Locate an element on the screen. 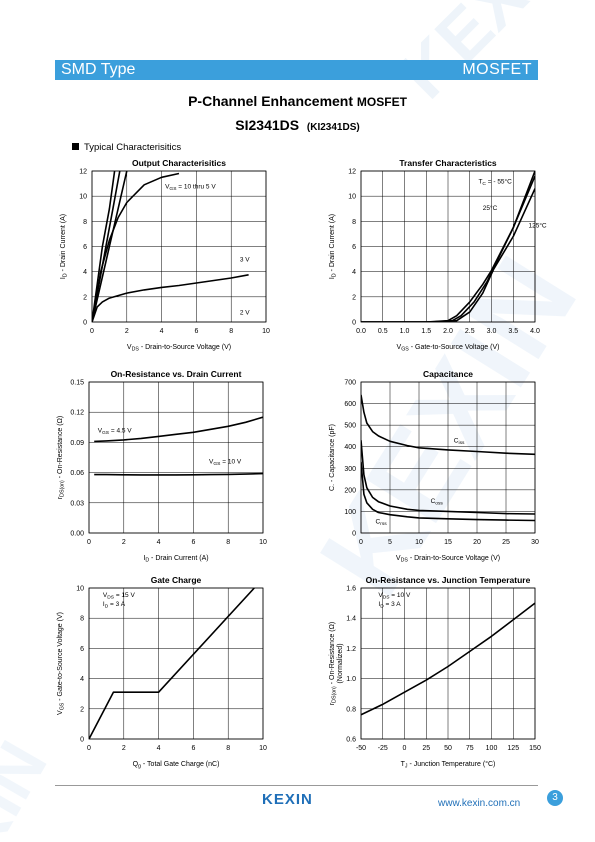 This screenshot has height=842, width=595. x-tick-label: 0.0 is located at coordinates (361, 331).